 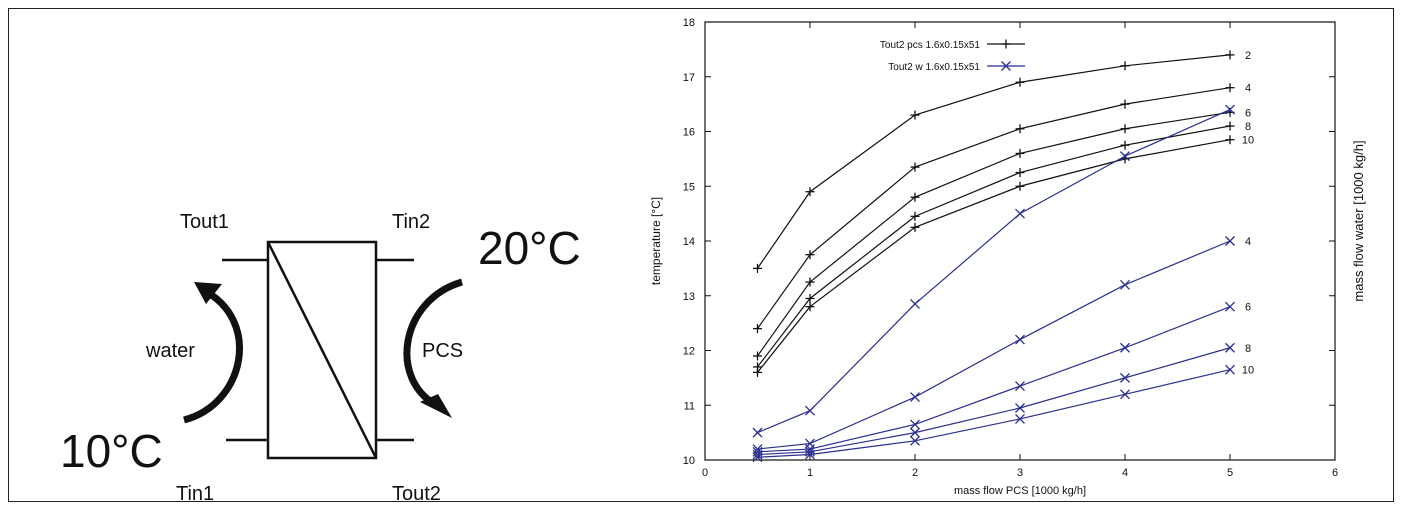 I want to click on label-temp-hot: 20°C, so click(x=529, y=248).